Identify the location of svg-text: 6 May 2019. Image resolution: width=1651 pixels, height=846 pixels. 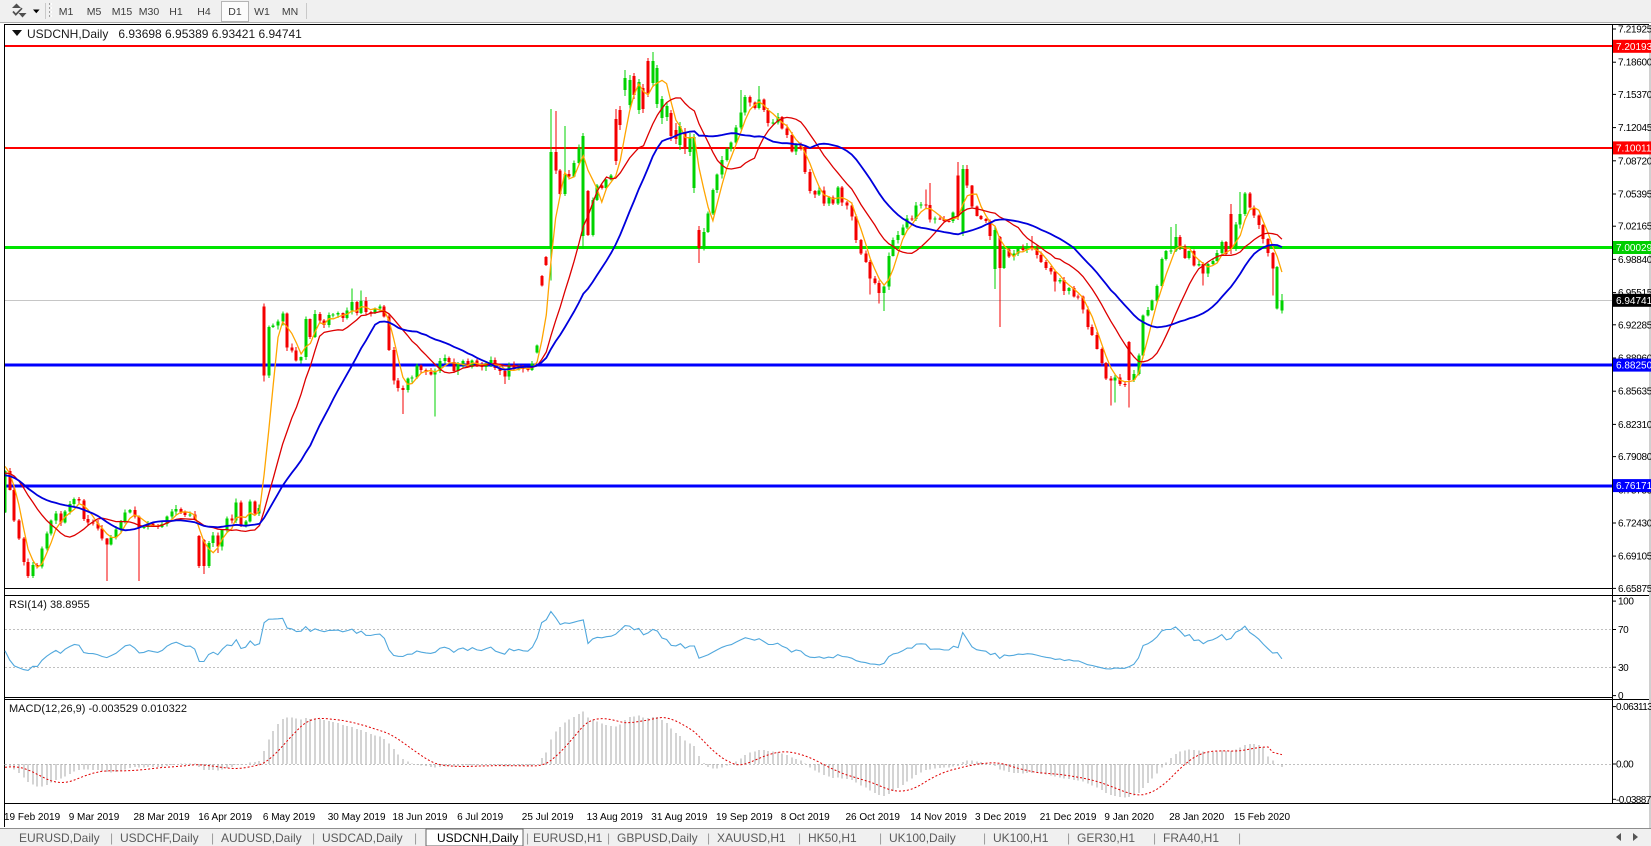
(289, 817).